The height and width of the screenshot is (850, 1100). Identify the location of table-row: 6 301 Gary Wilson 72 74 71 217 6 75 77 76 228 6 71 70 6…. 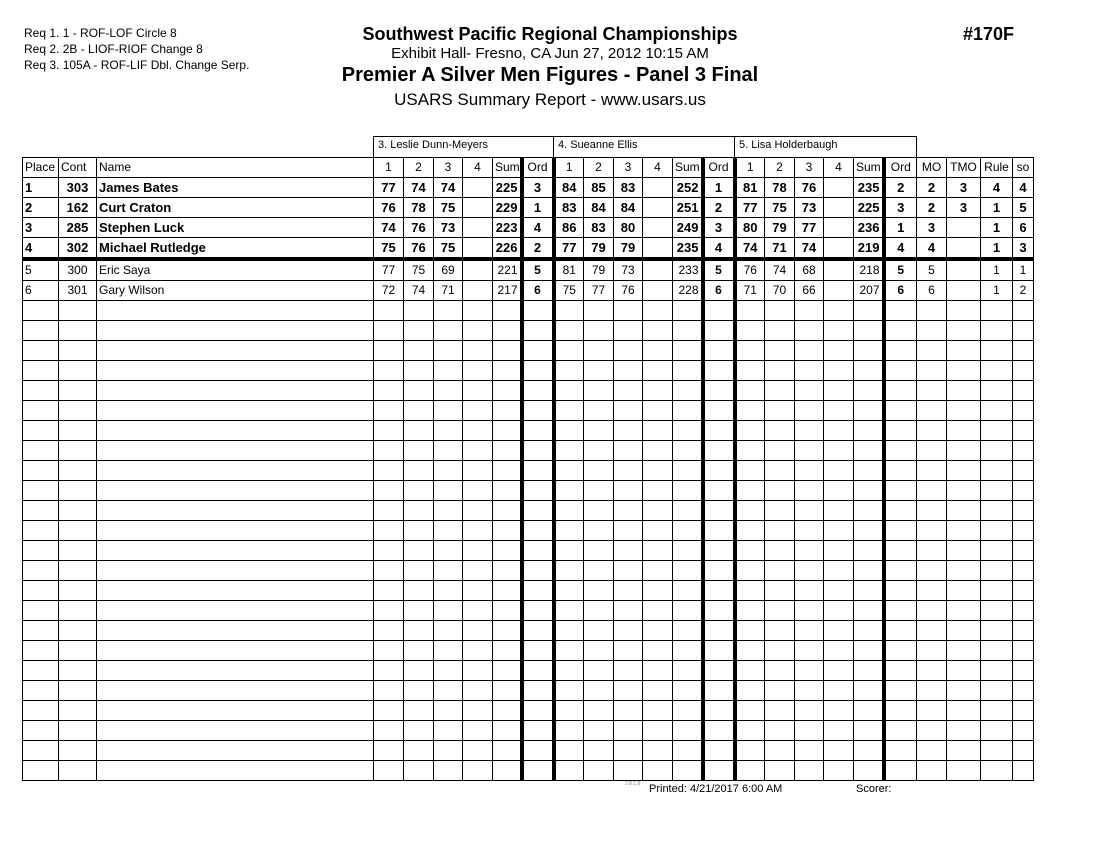
(528, 290).